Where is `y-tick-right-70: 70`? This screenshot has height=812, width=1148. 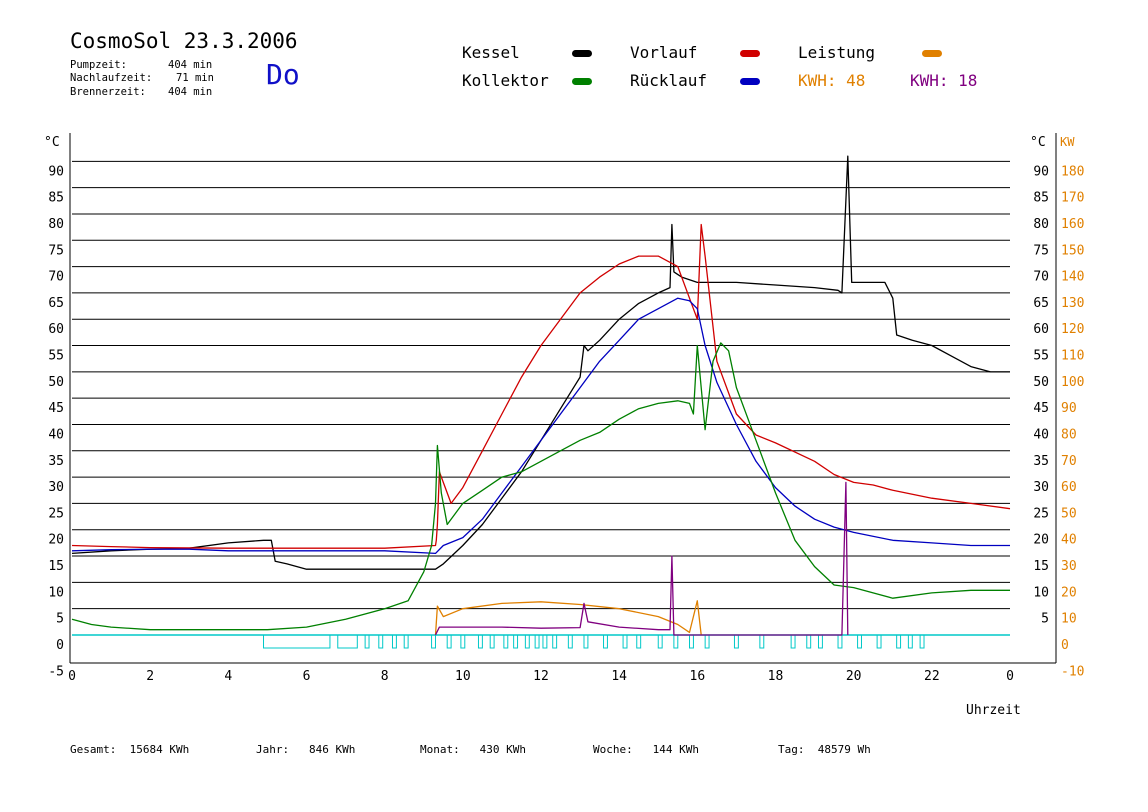
y-tick-right-70: 70 is located at coordinates (1041, 277).